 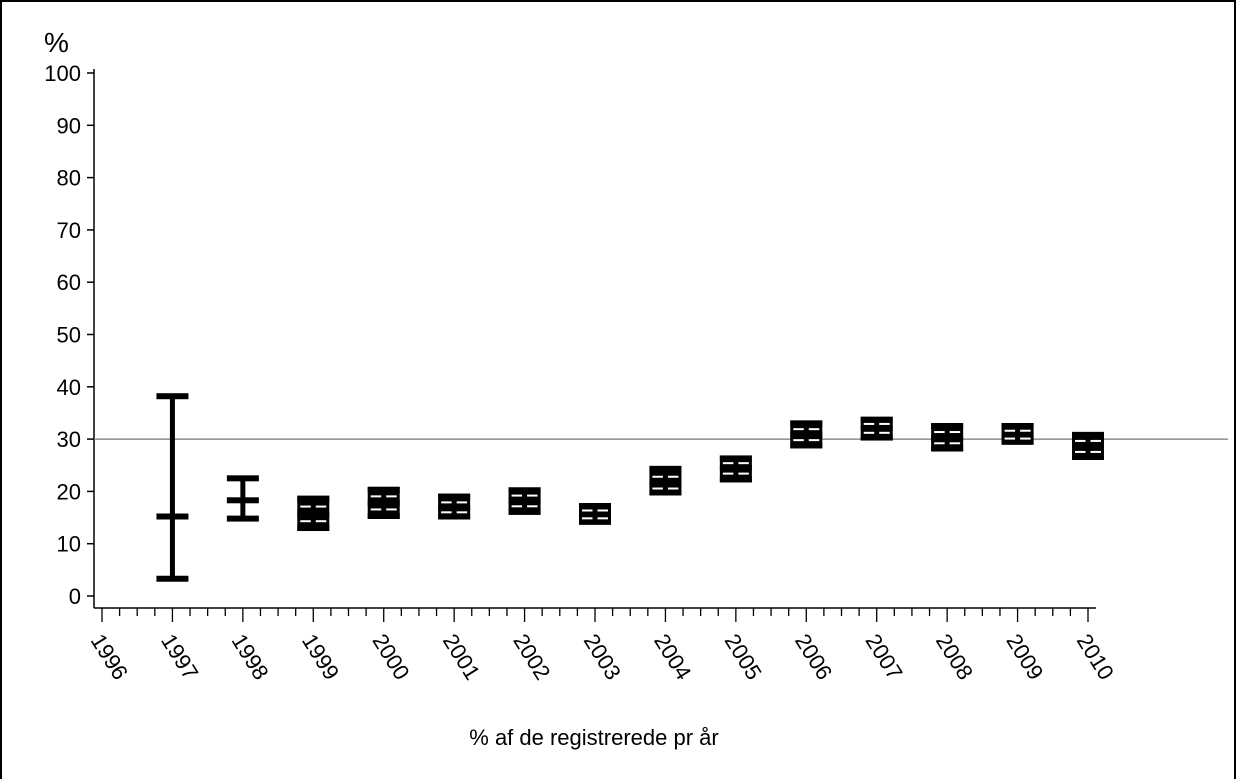 I want to click on y-tick-label: 100, so click(x=62, y=73).